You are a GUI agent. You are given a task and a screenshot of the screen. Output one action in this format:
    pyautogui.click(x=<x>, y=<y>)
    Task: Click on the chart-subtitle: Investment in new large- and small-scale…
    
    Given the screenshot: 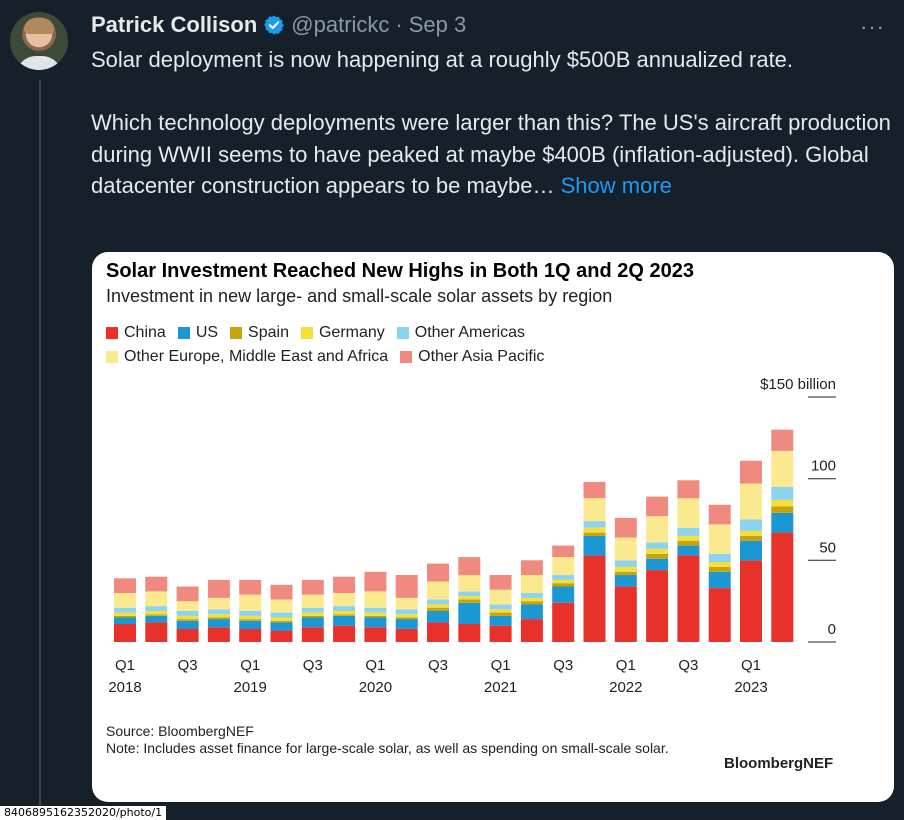 What is the action you would take?
    pyautogui.click(x=359, y=296)
    